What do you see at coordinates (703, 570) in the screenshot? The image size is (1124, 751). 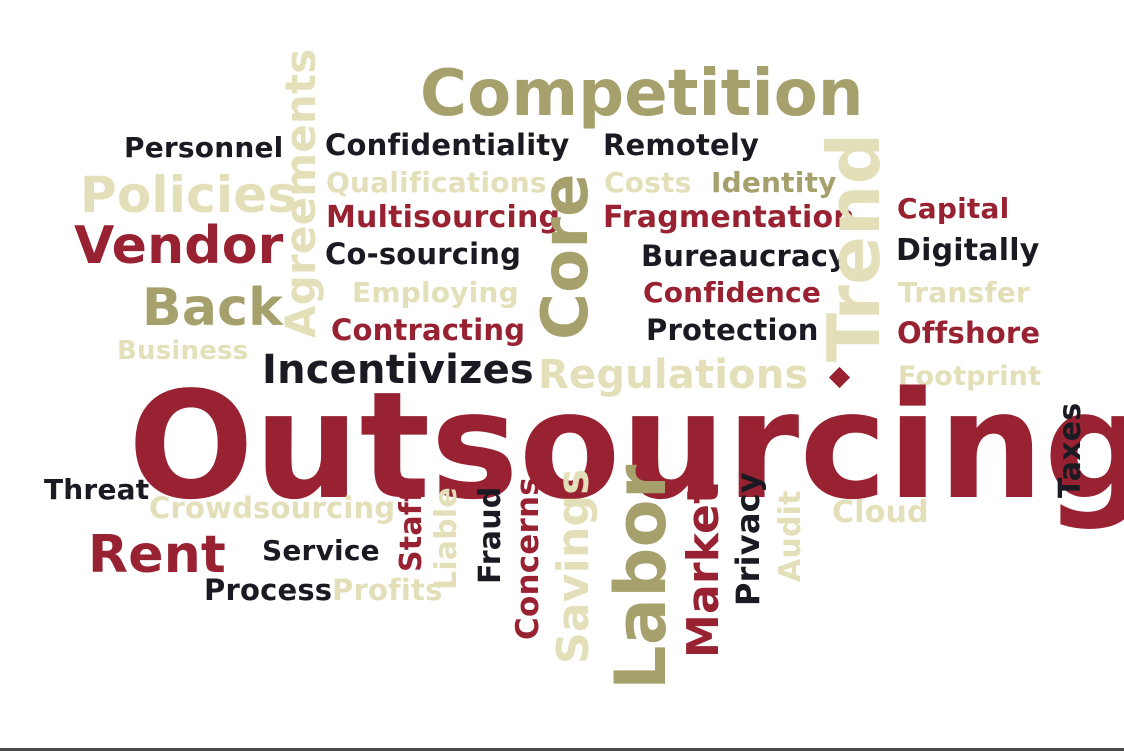 I see `word-market: Market` at bounding box center [703, 570].